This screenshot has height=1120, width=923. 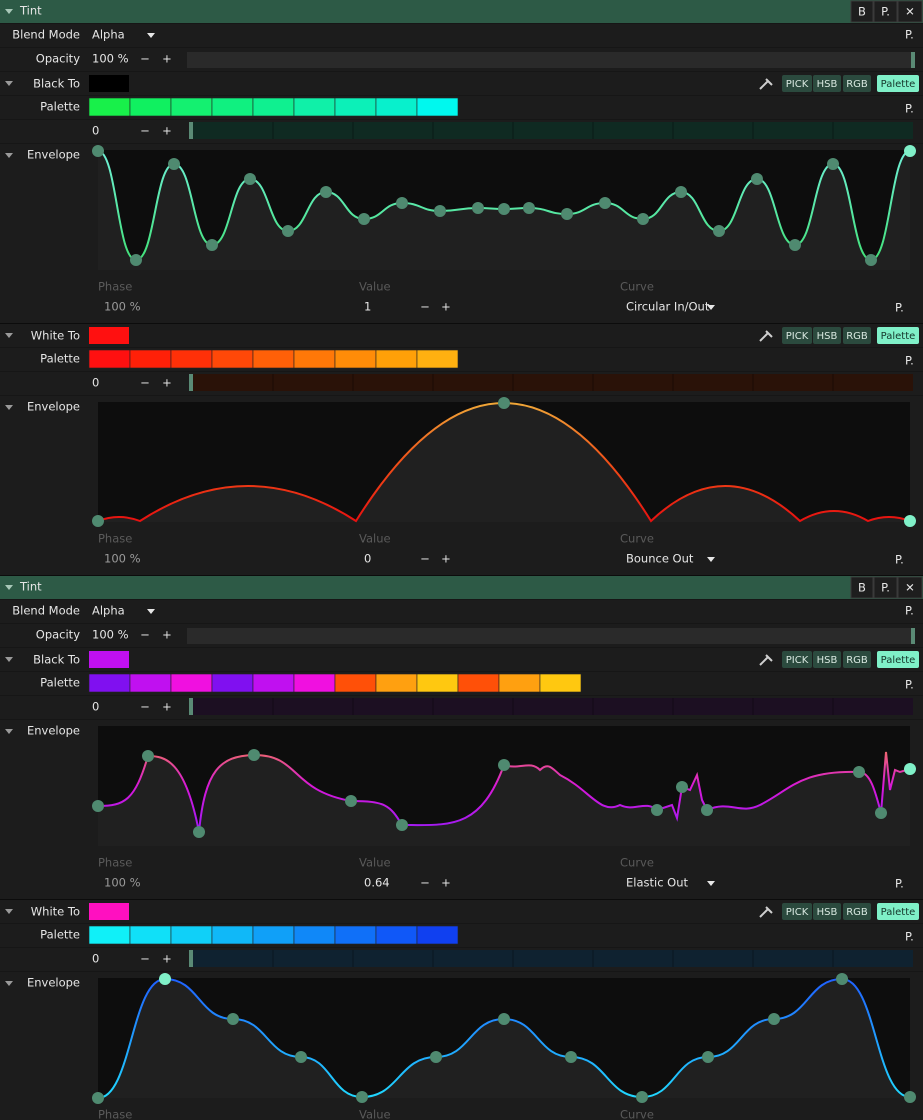 What do you see at coordinates (862, 12) in the screenshot?
I see `header-button-label: B` at bounding box center [862, 12].